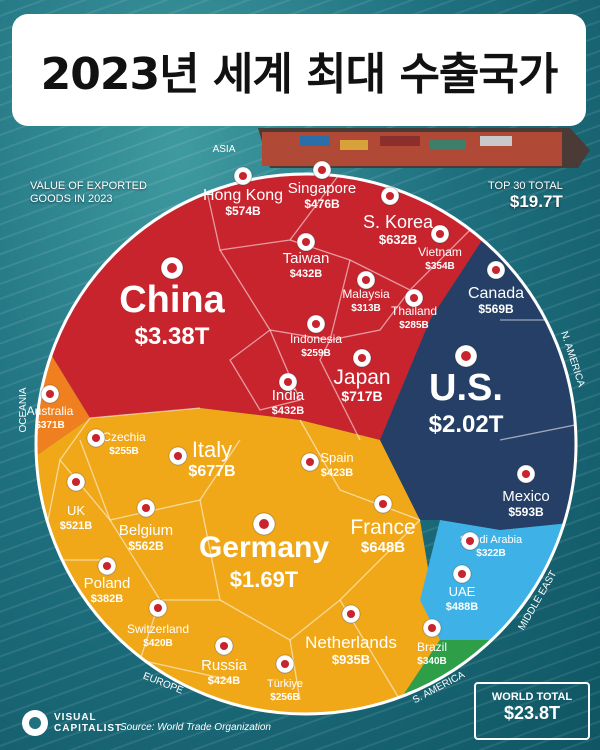 The image size is (600, 750). What do you see at coordinates (224, 149) in the screenshot?
I see `region-label-asia: ASIA` at bounding box center [224, 149].